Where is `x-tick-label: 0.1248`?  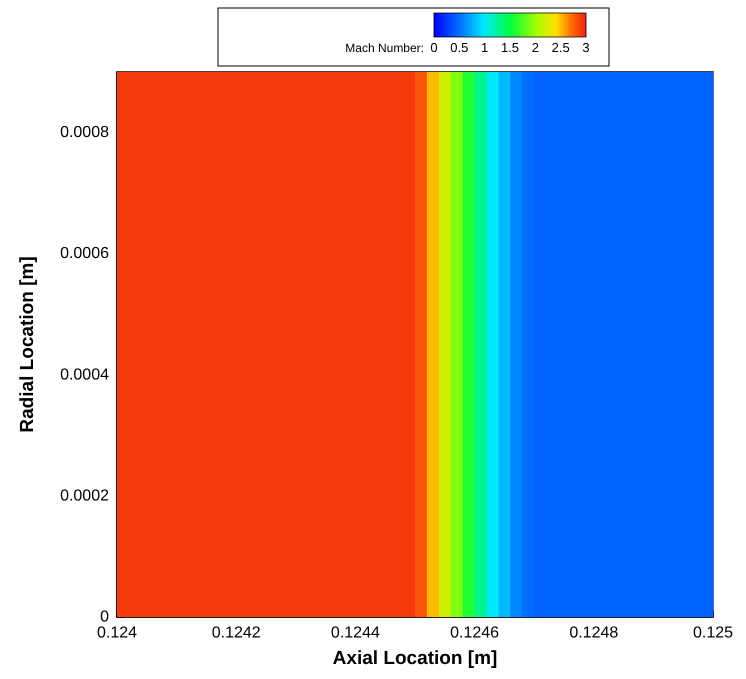
x-tick-label: 0.1248 is located at coordinates (593, 633).